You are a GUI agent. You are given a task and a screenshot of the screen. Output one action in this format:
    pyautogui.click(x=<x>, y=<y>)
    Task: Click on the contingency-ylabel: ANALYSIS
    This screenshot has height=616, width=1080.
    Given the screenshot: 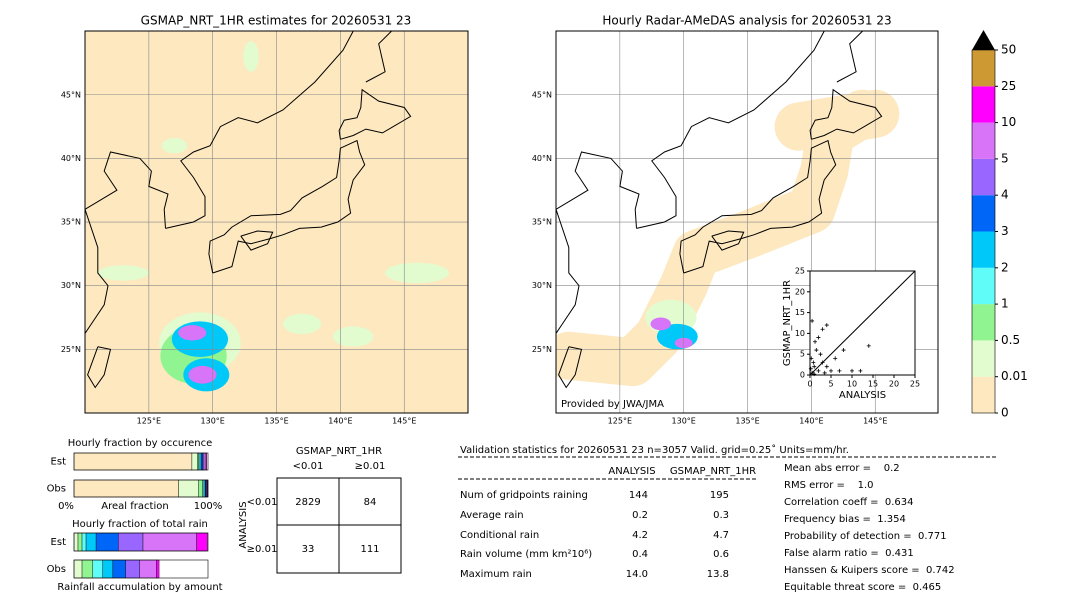 What is the action you would take?
    pyautogui.click(x=243, y=524)
    